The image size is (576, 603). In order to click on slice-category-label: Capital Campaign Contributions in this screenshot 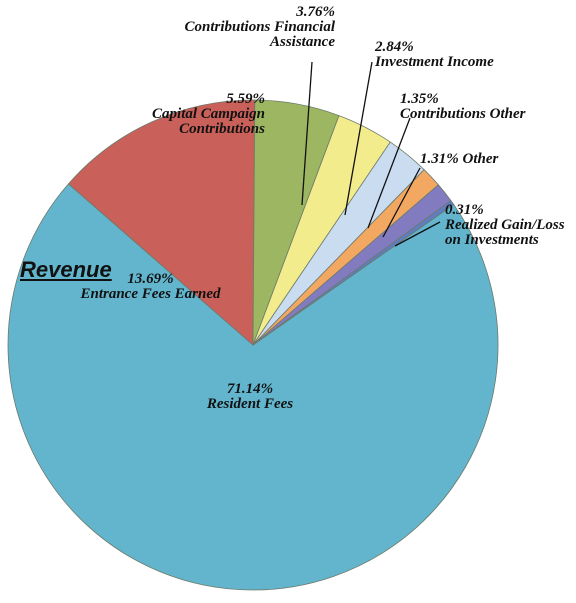, I will do `click(208, 121)`.